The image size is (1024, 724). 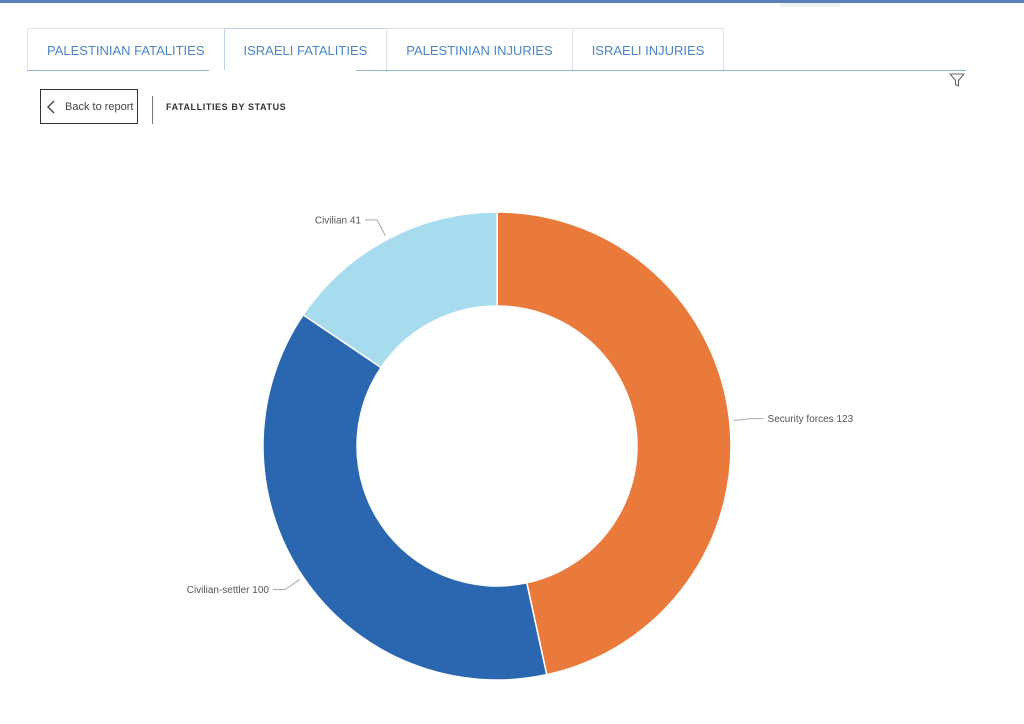 What do you see at coordinates (810, 5) in the screenshot?
I see `top-scroll-marker` at bounding box center [810, 5].